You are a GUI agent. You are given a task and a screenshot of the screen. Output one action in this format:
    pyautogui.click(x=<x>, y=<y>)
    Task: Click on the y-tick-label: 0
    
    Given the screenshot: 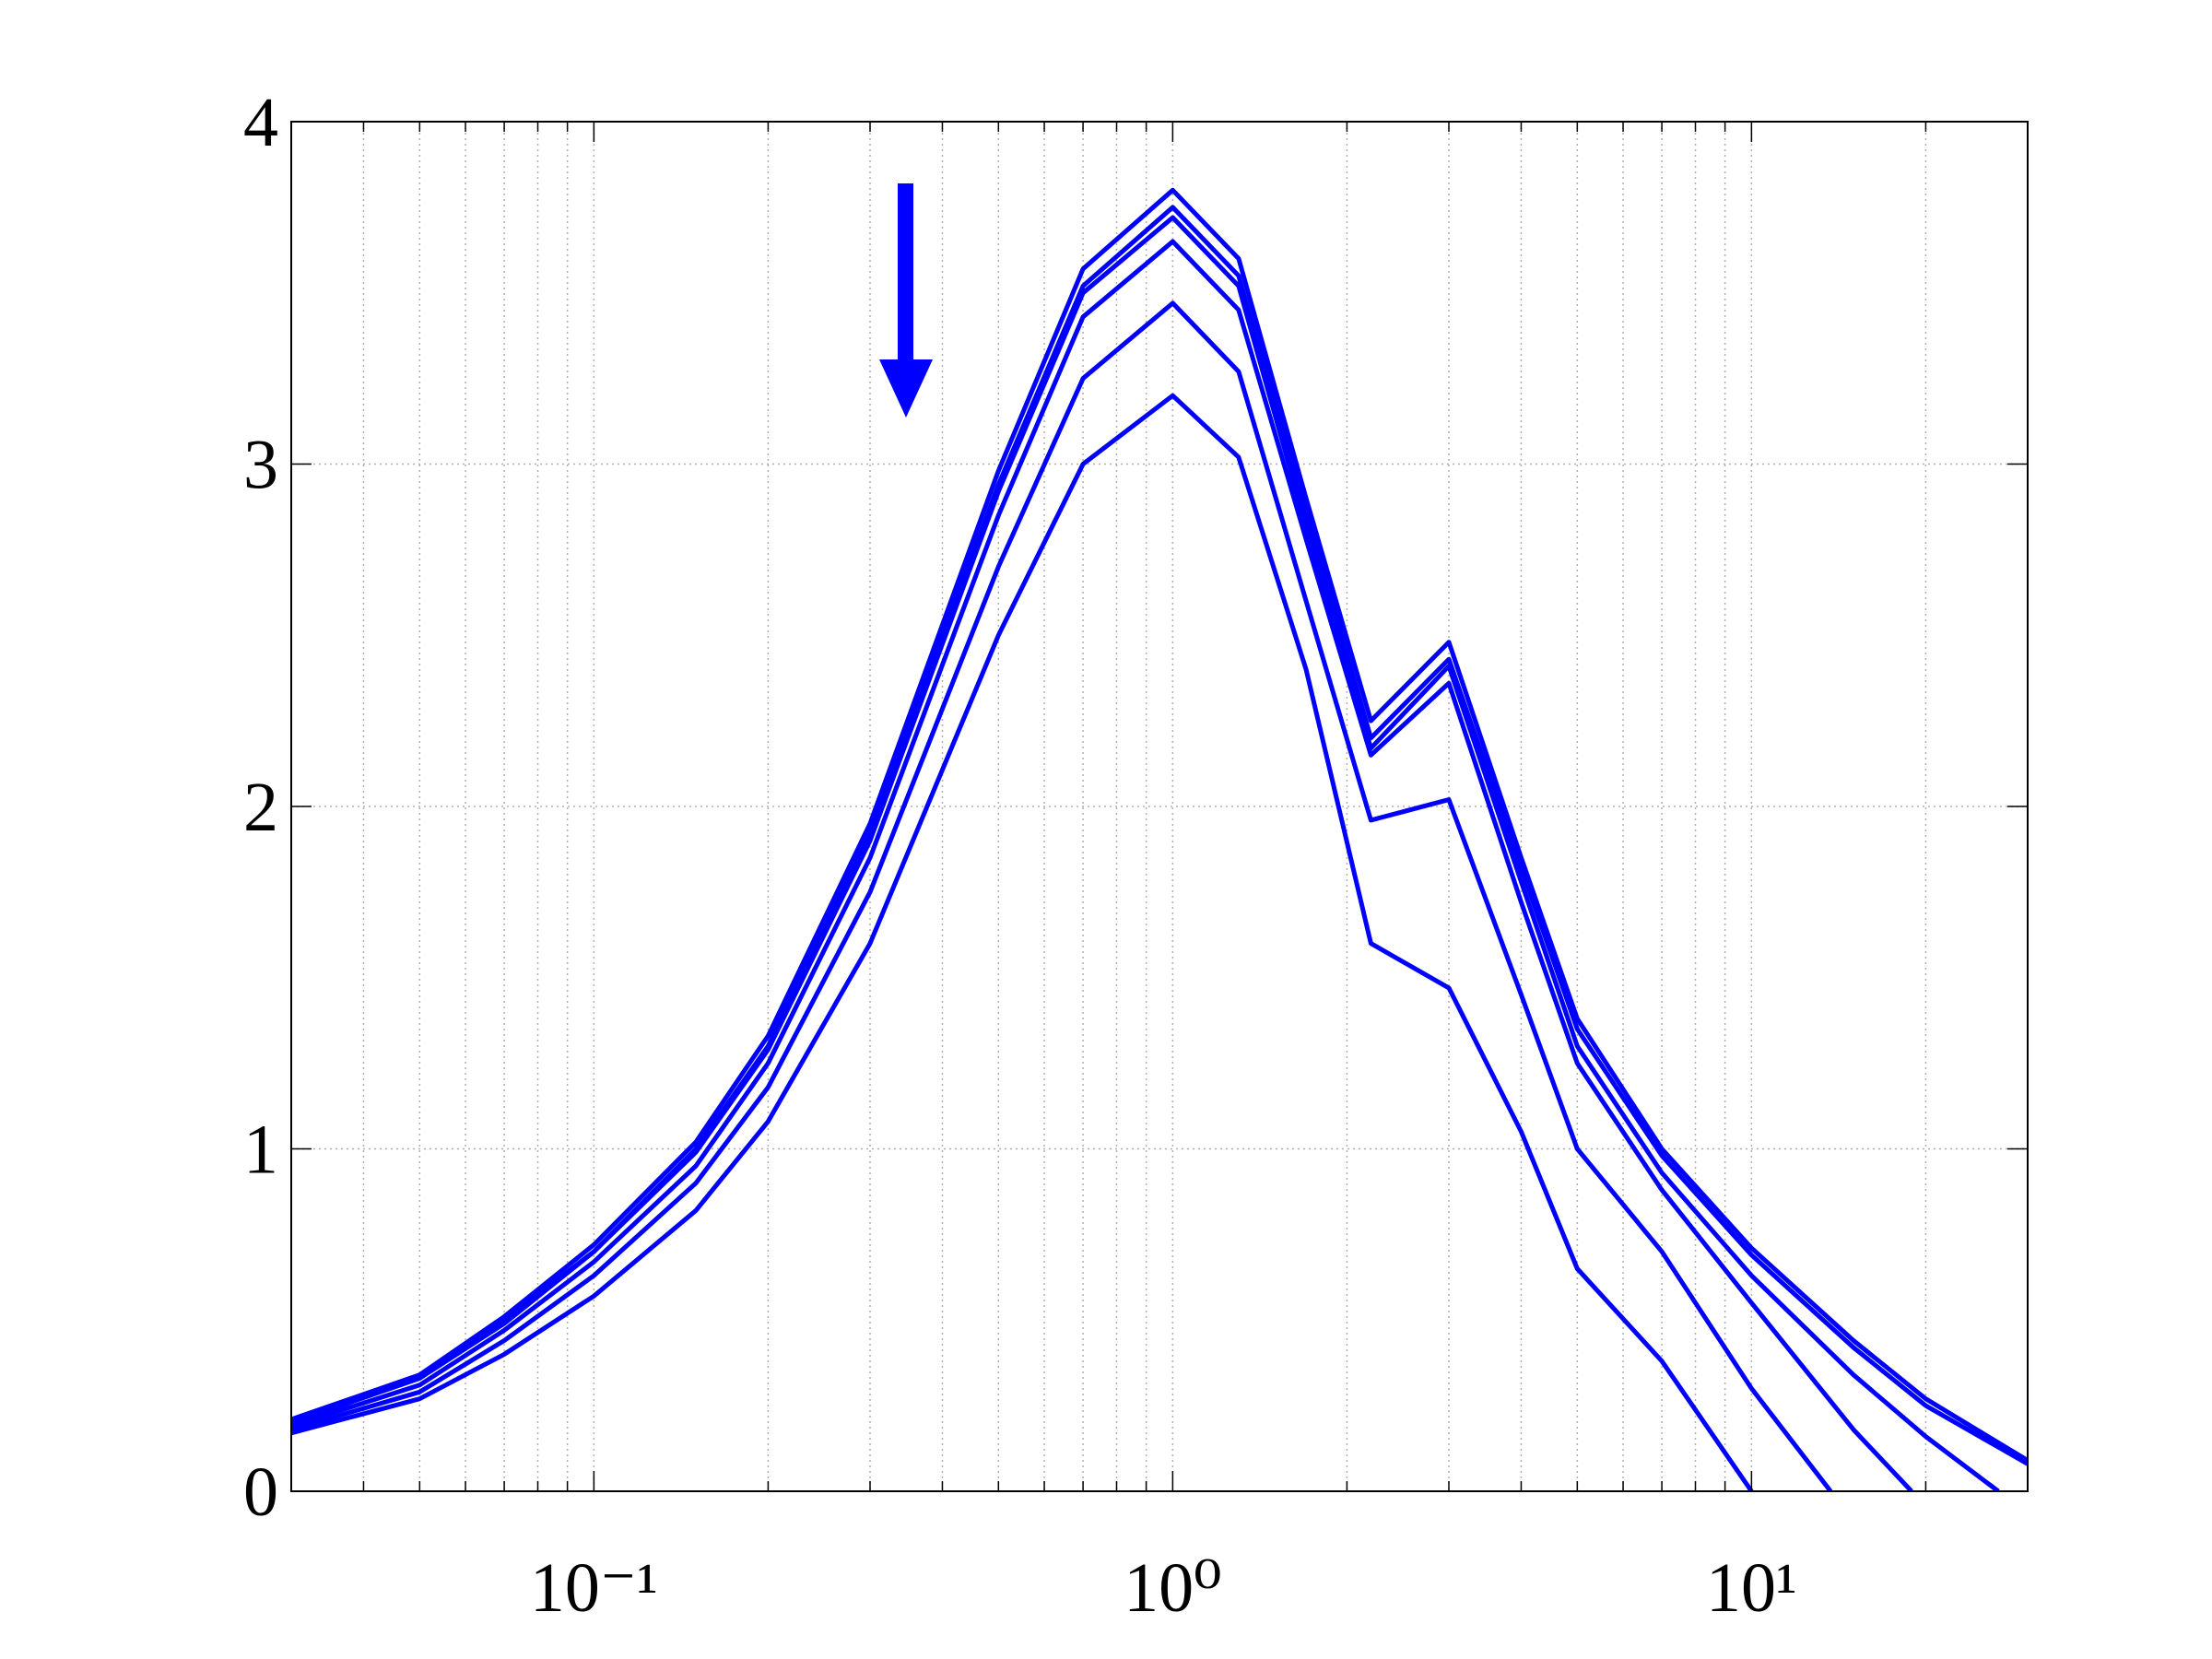 What is the action you would take?
    pyautogui.click(x=260, y=1492)
    